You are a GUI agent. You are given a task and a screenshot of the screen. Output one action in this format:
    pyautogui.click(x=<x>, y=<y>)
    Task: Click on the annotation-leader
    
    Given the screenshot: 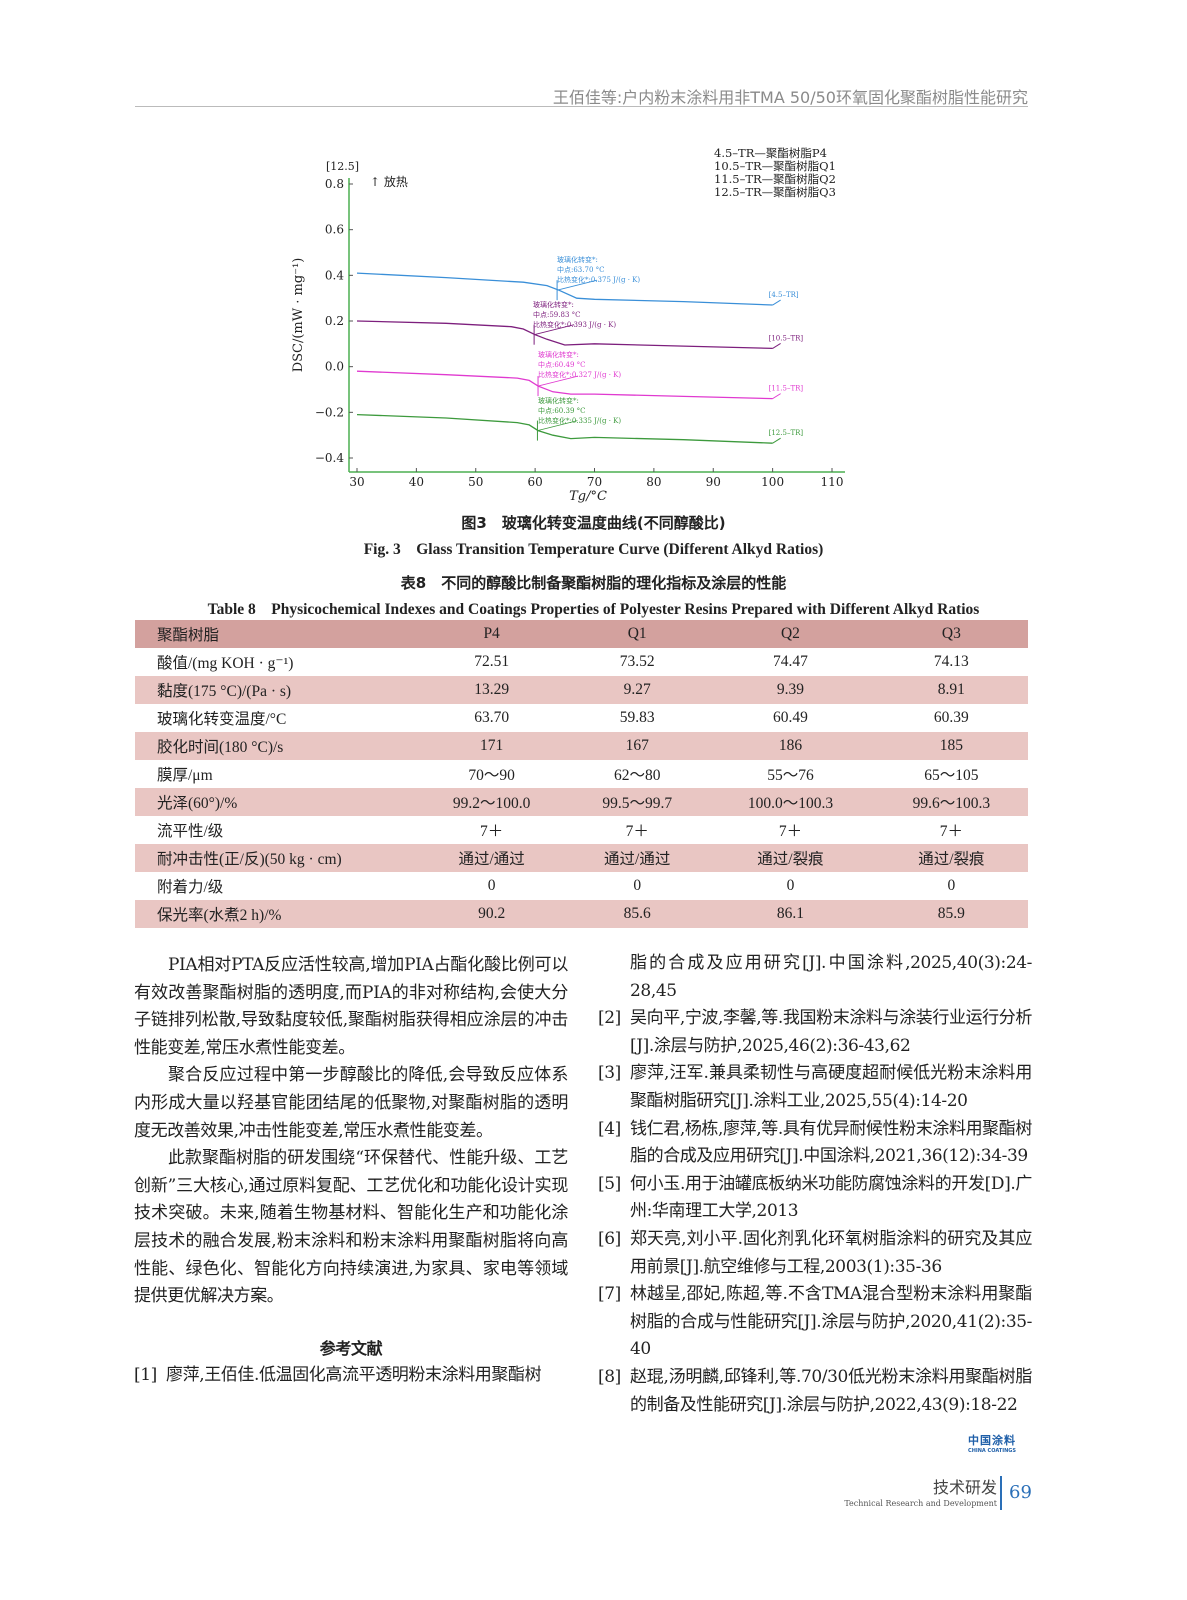 What is the action you would take?
    pyautogui.click(x=577, y=285)
    